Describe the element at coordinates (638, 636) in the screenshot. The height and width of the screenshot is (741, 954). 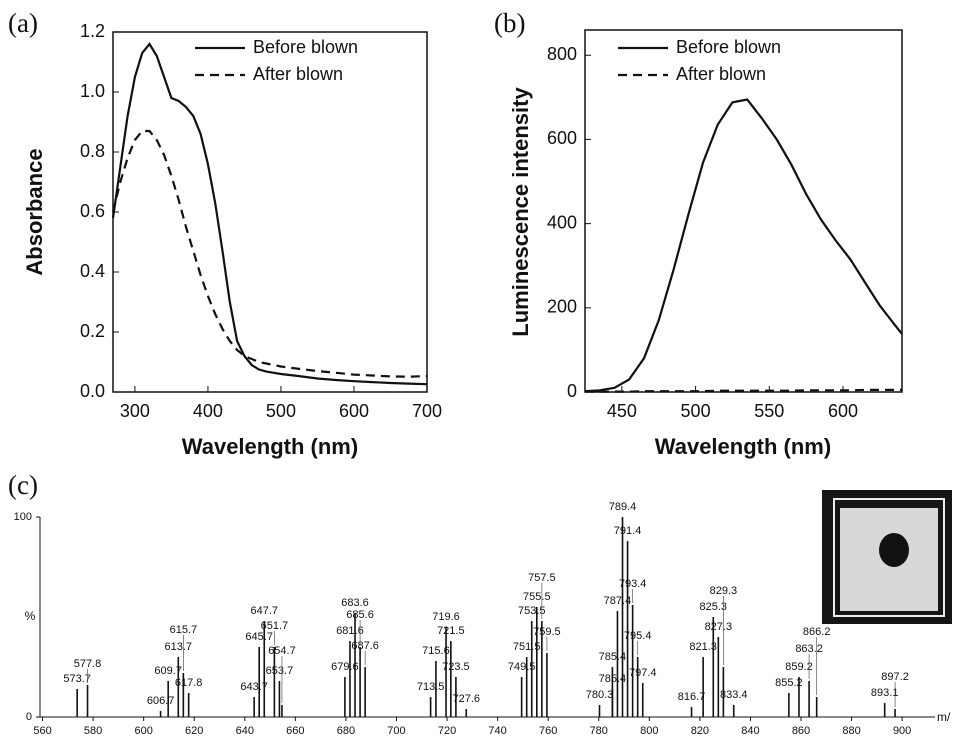
I see `peak-label: 795.4` at that location.